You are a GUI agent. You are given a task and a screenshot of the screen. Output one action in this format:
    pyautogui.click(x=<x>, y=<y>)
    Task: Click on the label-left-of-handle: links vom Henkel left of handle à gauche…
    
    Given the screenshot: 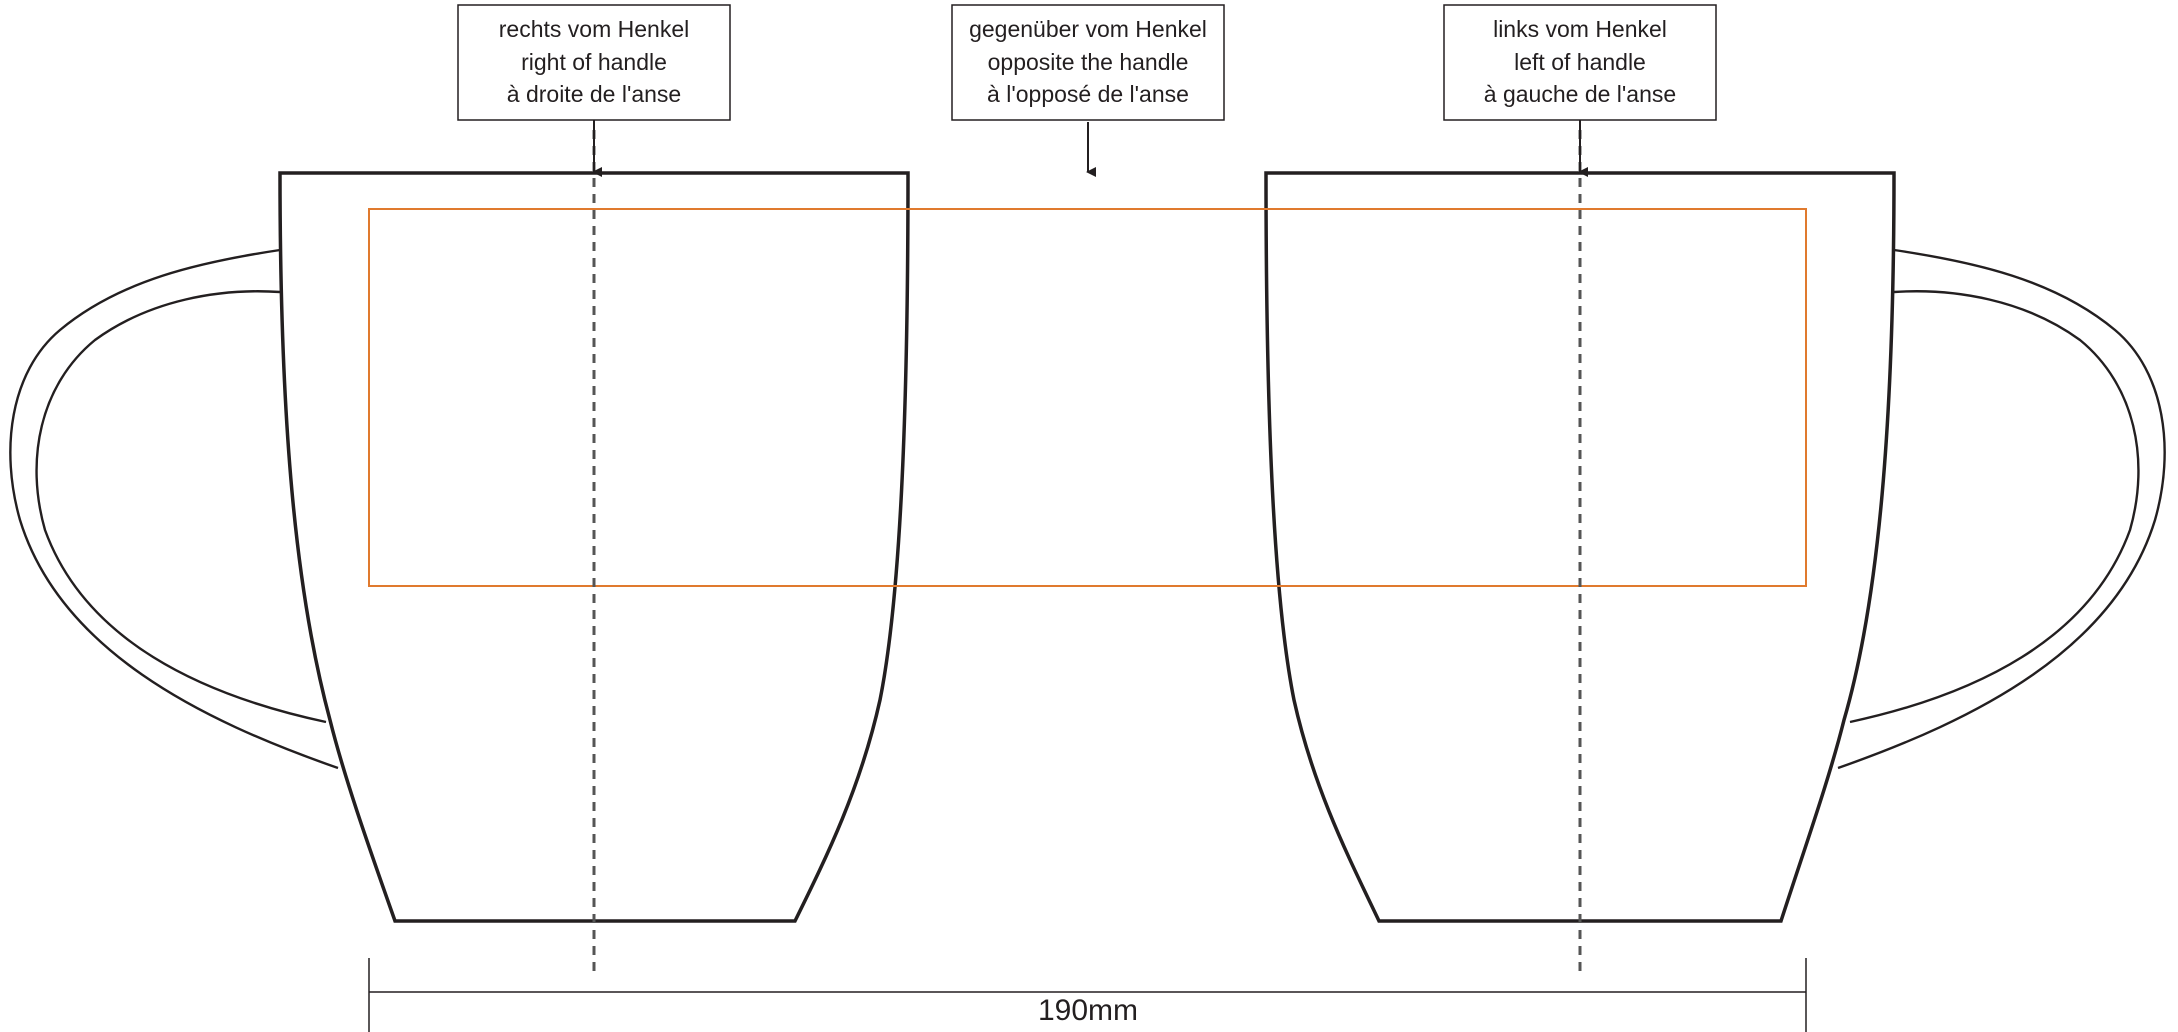 What is the action you would take?
    pyautogui.click(x=1580, y=62)
    